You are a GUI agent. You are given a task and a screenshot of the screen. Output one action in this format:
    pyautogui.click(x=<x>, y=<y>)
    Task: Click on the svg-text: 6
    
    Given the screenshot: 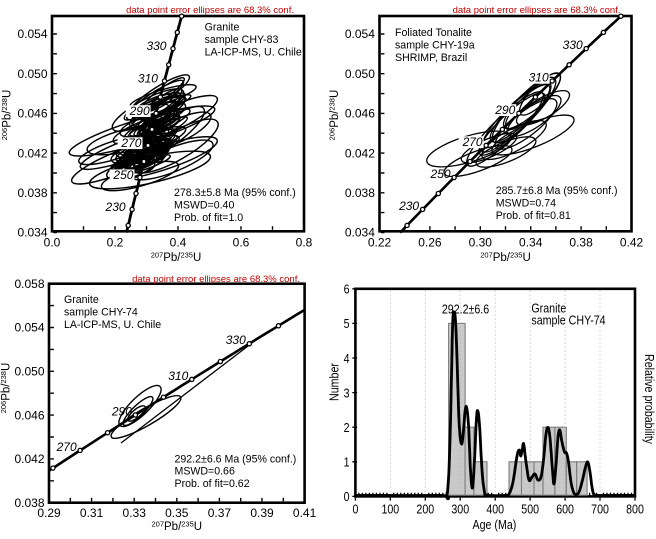 What is the action you would take?
    pyautogui.click(x=347, y=289)
    